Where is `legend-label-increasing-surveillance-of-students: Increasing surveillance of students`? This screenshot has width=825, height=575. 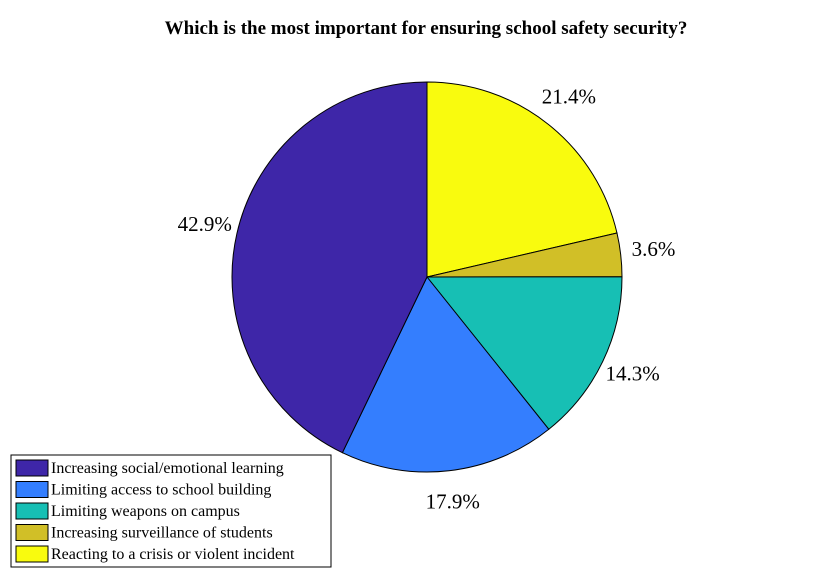 legend-label-increasing-surveillance-of-students: Increasing surveillance of students is located at coordinates (162, 533).